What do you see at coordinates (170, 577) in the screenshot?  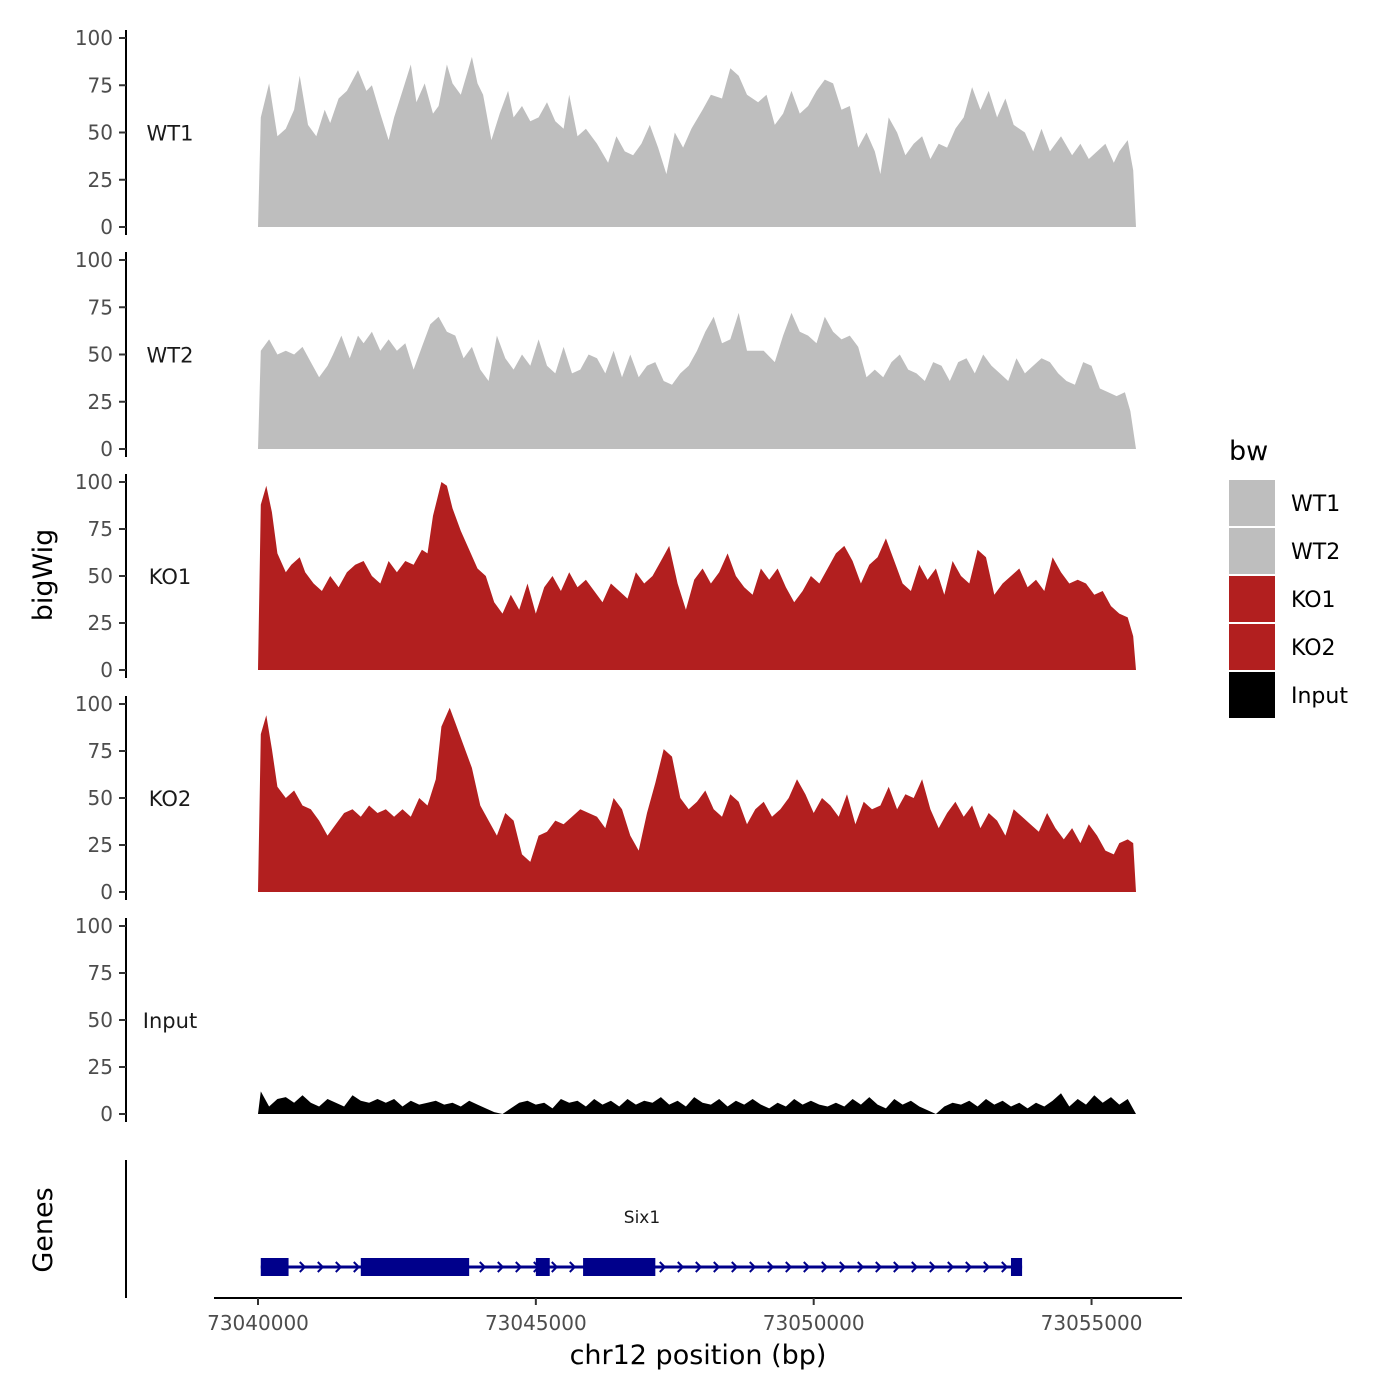 I see `track-label-ko1: KO1` at bounding box center [170, 577].